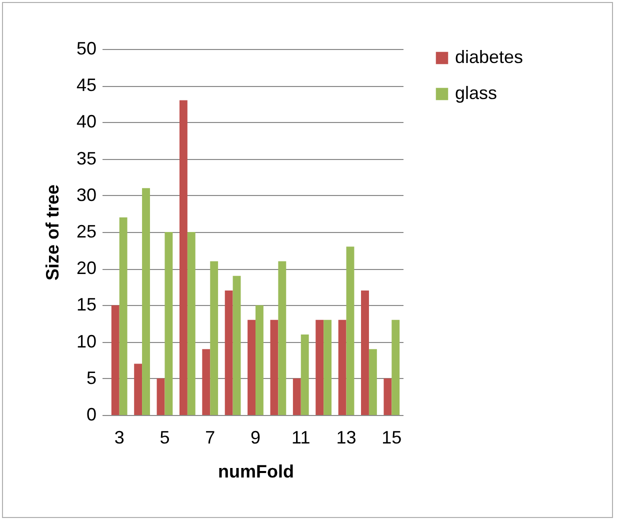  Describe the element at coordinates (346, 438) in the screenshot. I see `x-tick-label: 13` at that location.